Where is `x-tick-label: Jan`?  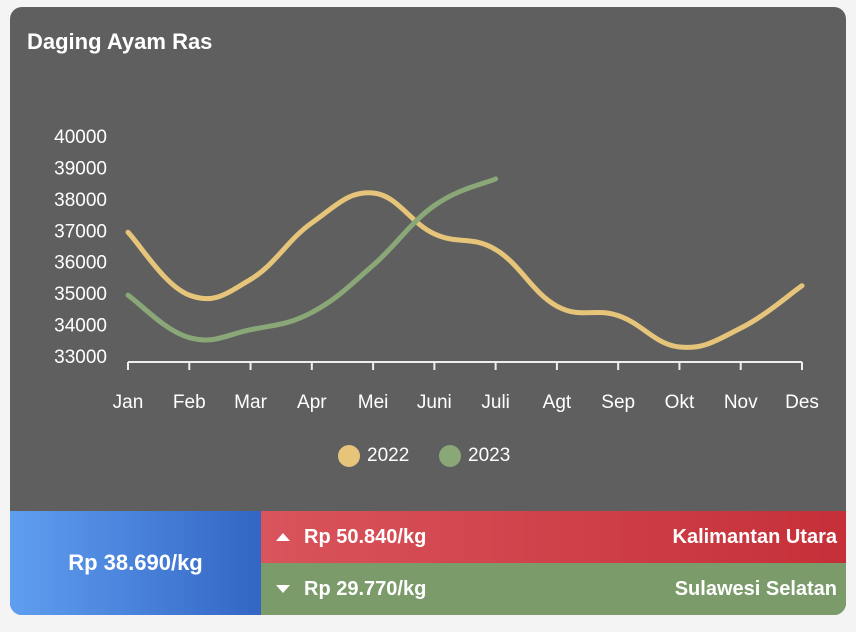
x-tick-label: Jan is located at coordinates (128, 402).